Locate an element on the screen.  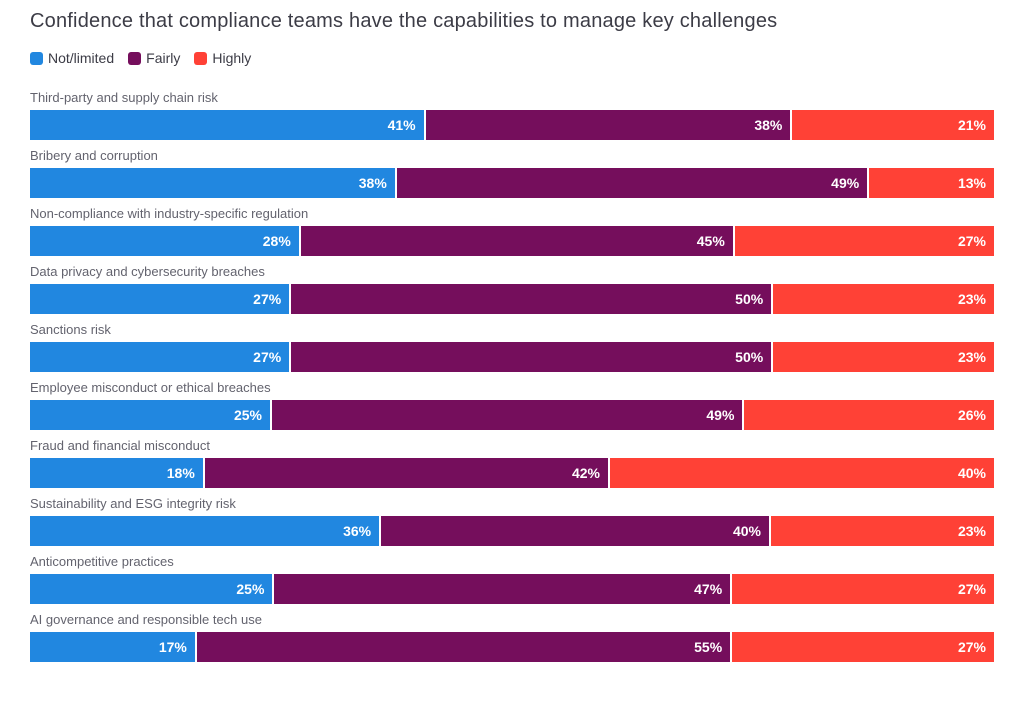
legend-item-not-limited: Not/limited is located at coordinates (72, 58).